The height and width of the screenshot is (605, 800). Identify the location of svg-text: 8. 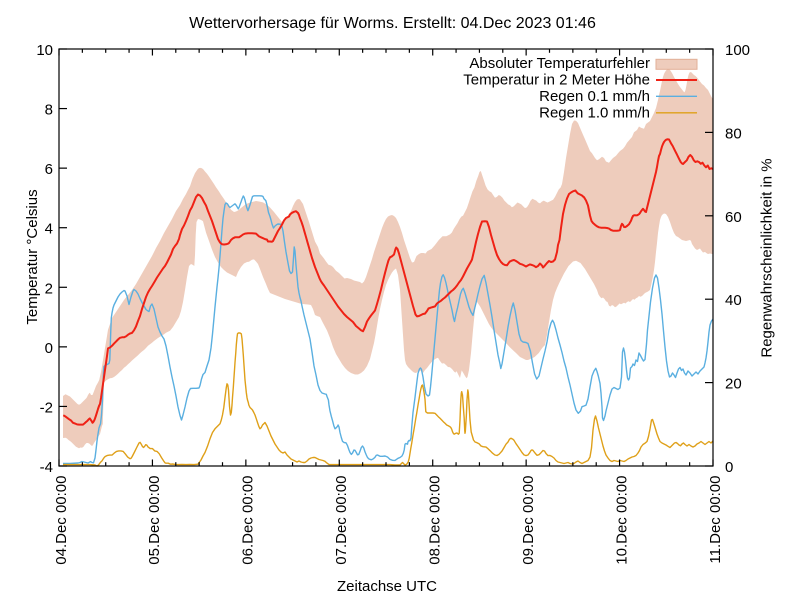
(49, 110).